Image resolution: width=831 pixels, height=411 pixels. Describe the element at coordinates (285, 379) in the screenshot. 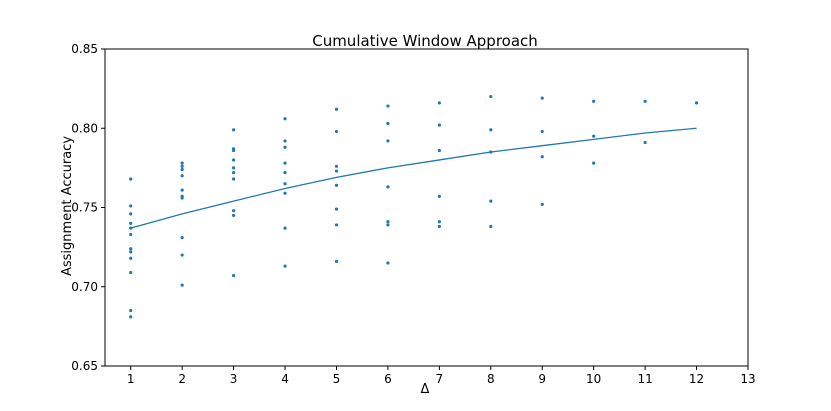

I see `x-tick-label: 4` at that location.